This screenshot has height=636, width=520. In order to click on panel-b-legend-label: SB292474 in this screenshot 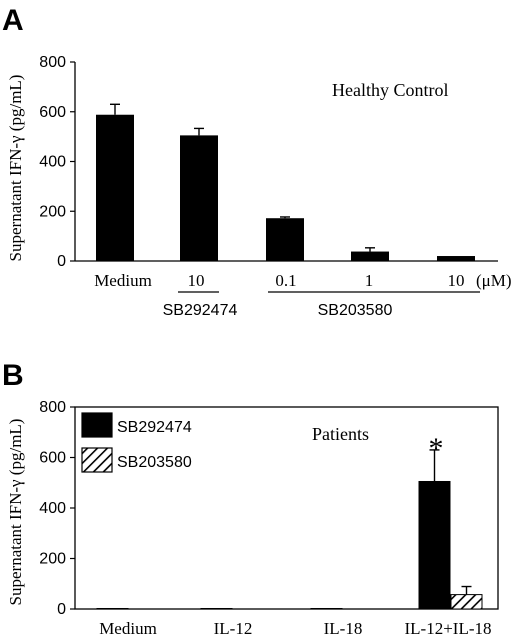, I will do `click(154, 427)`.